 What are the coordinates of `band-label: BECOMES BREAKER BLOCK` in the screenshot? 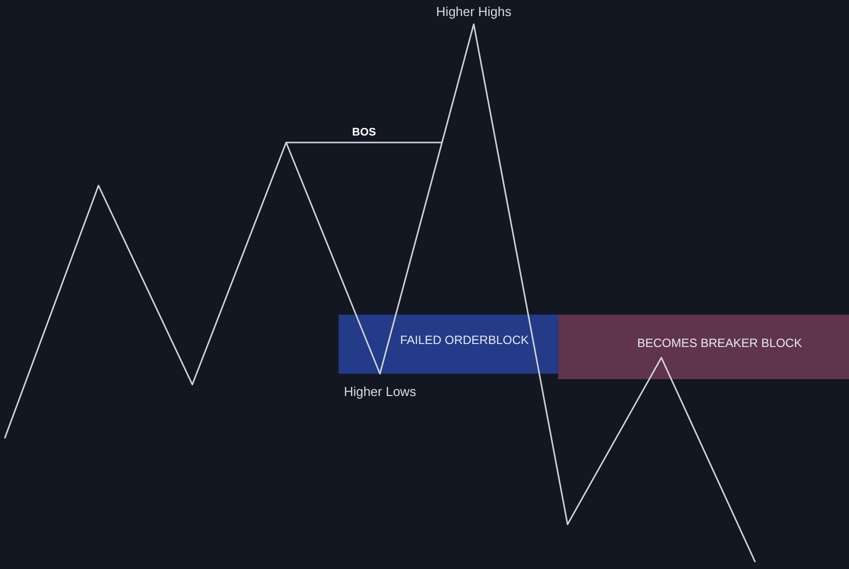 It's located at (719, 343).